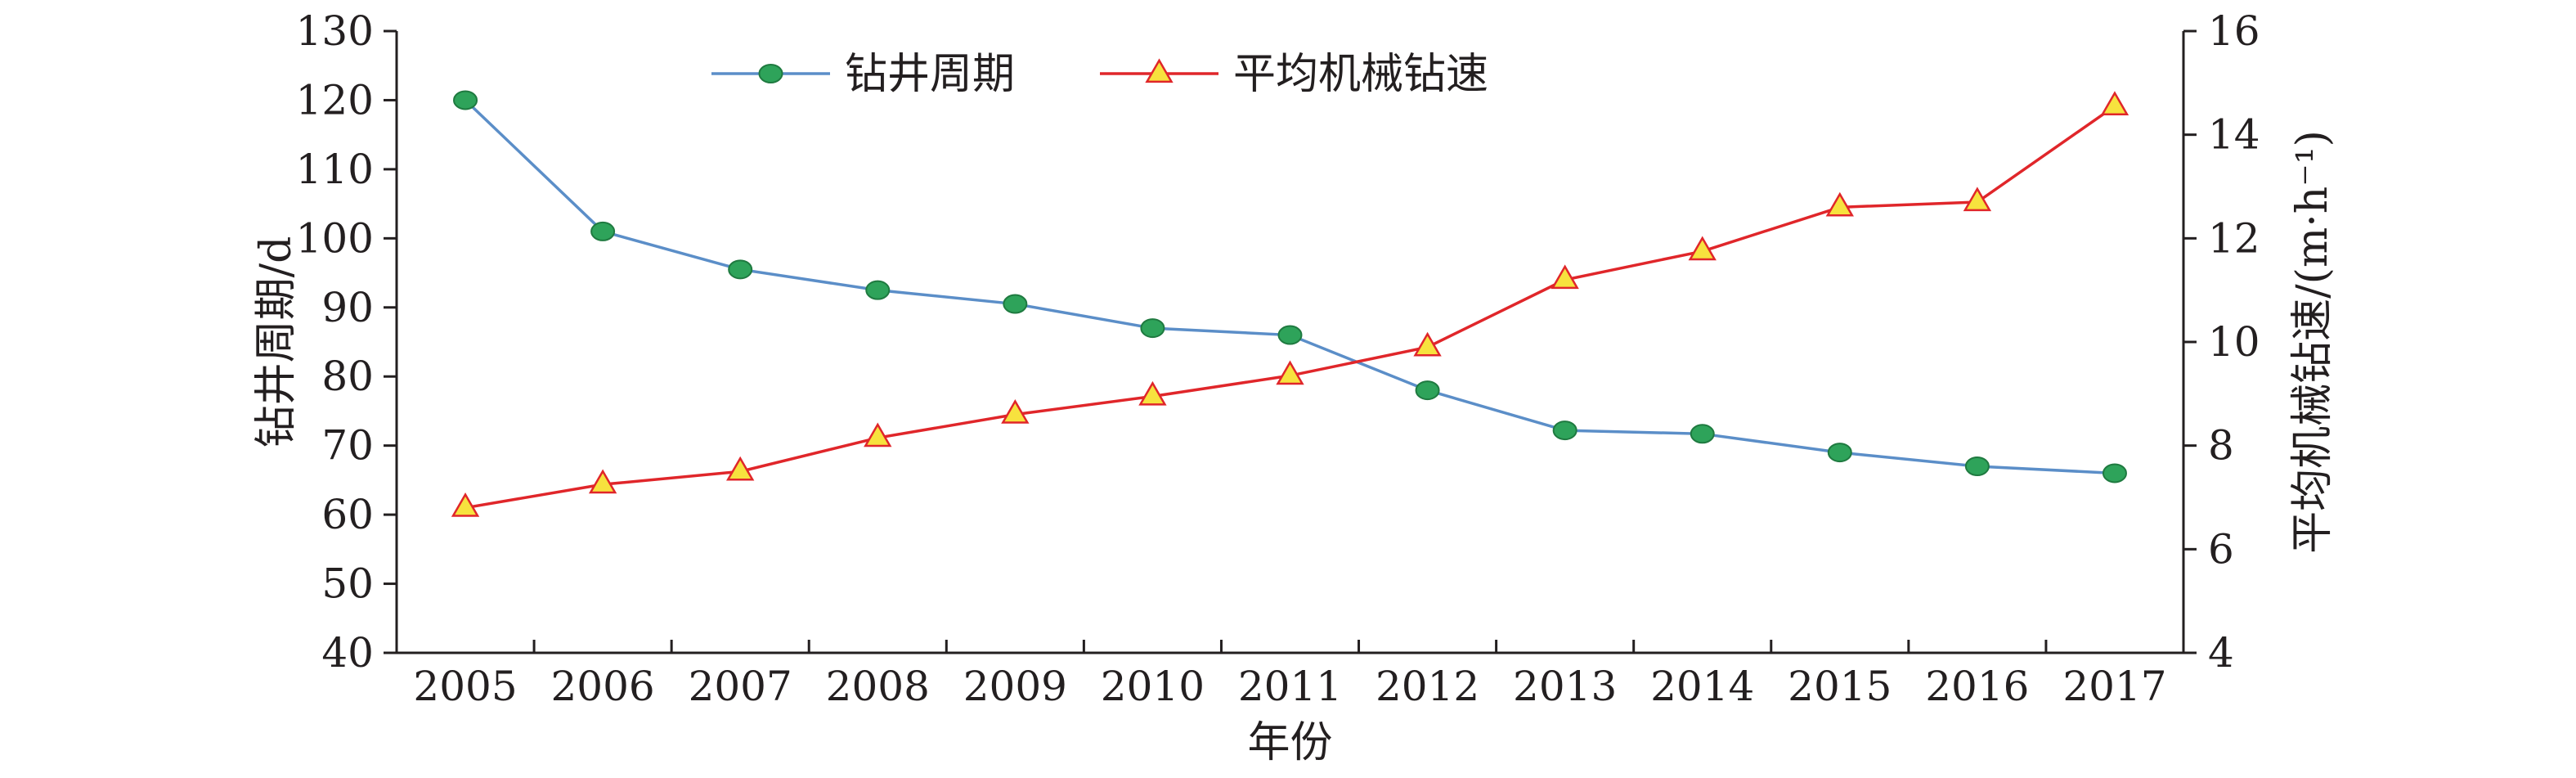 Image resolution: width=2576 pixels, height=778 pixels. I want to click on left-axis-tick-label: 110, so click(335, 169).